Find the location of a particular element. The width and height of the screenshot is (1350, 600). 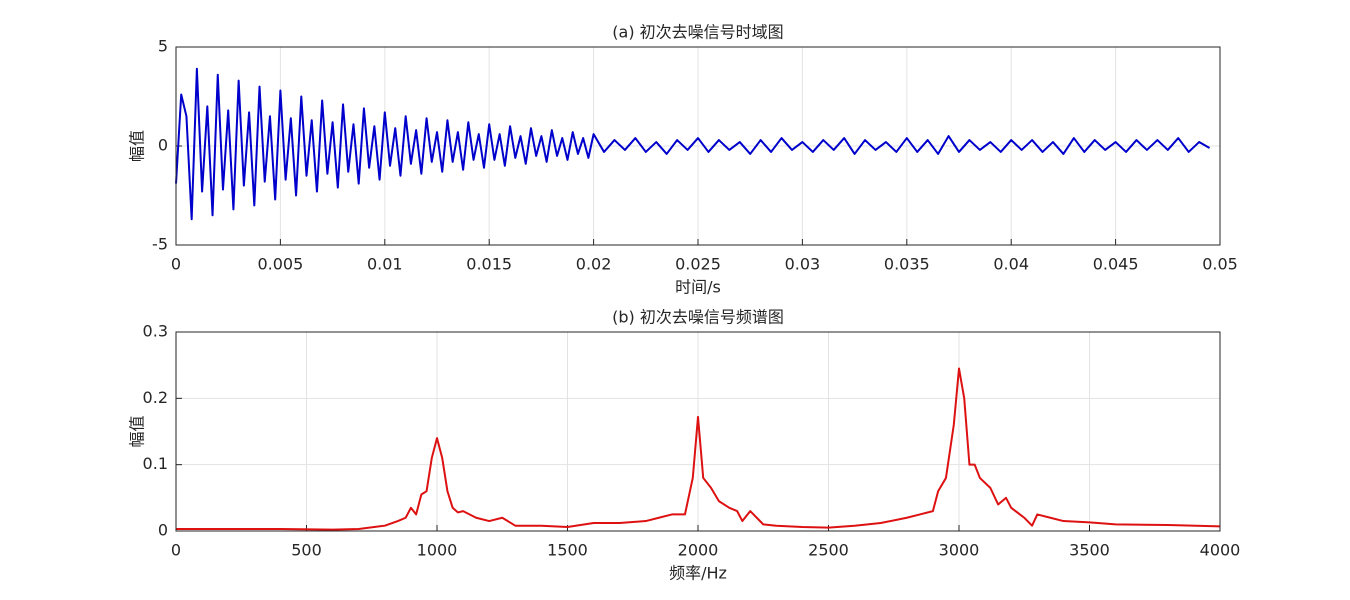

x-axis-label: 频率/Hz is located at coordinates (698, 573).